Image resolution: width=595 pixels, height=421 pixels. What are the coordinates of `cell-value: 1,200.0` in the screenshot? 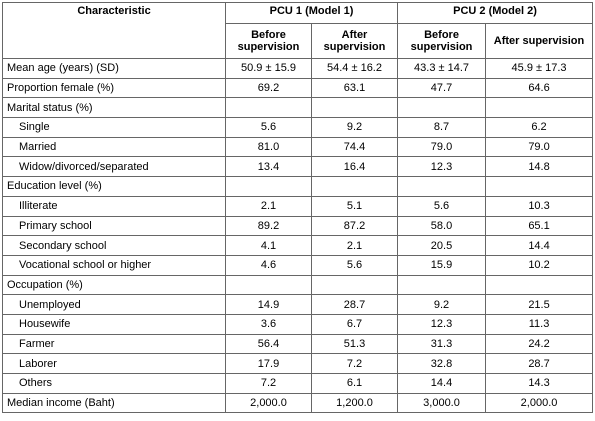 It's located at (354, 403).